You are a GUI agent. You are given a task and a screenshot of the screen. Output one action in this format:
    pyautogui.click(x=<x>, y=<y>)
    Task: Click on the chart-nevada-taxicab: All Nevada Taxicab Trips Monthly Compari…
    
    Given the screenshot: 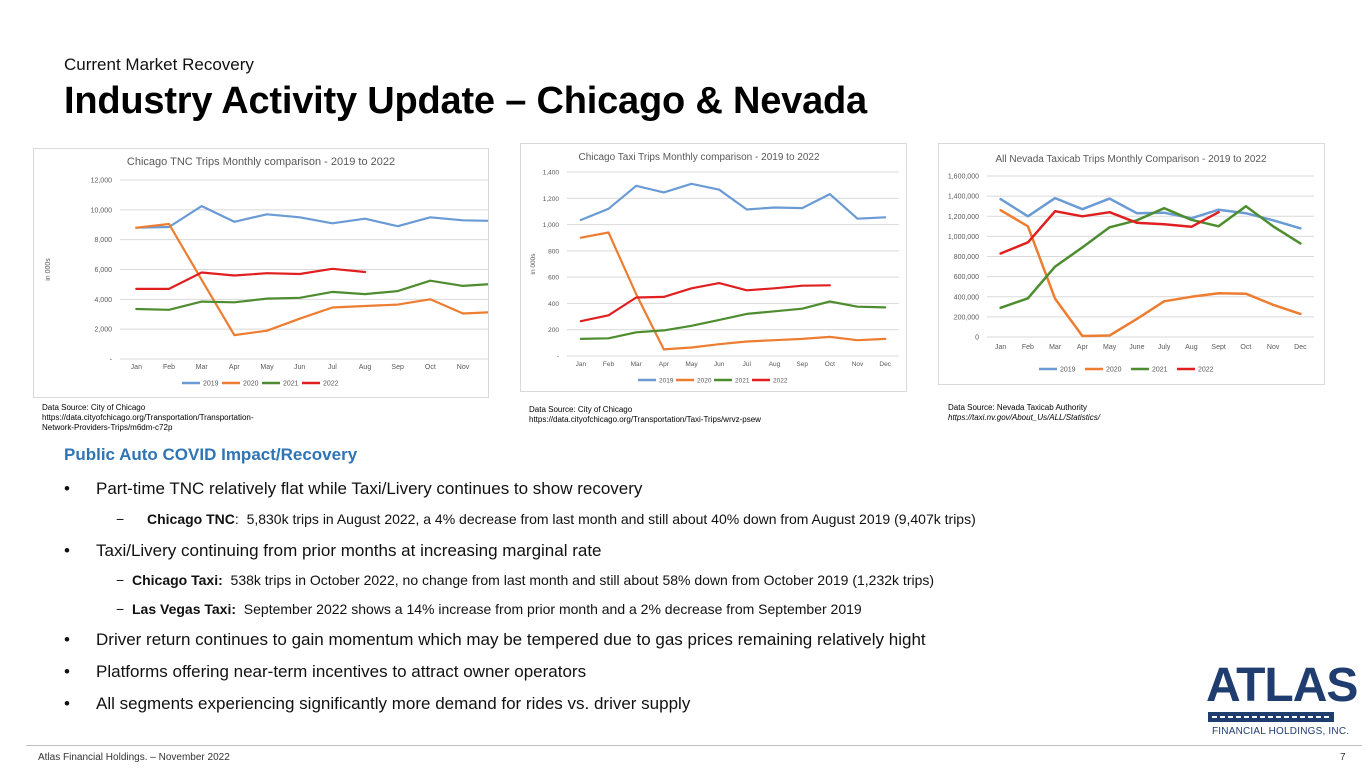 What is the action you would take?
    pyautogui.click(x=1131, y=264)
    